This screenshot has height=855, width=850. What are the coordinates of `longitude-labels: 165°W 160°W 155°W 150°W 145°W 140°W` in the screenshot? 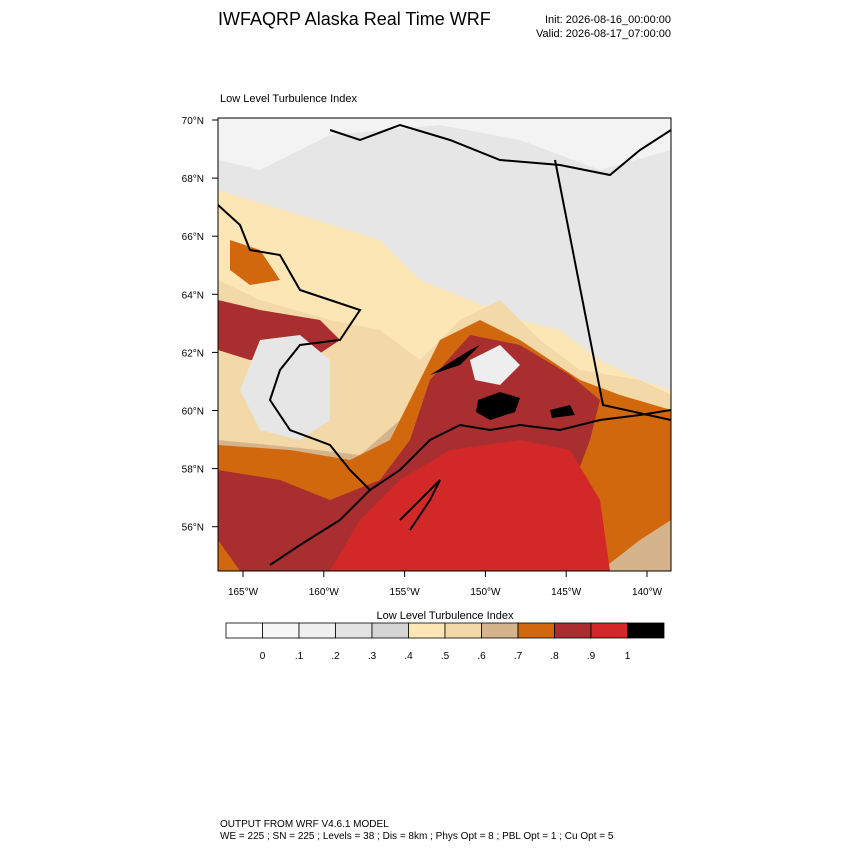 It's located at (445, 584).